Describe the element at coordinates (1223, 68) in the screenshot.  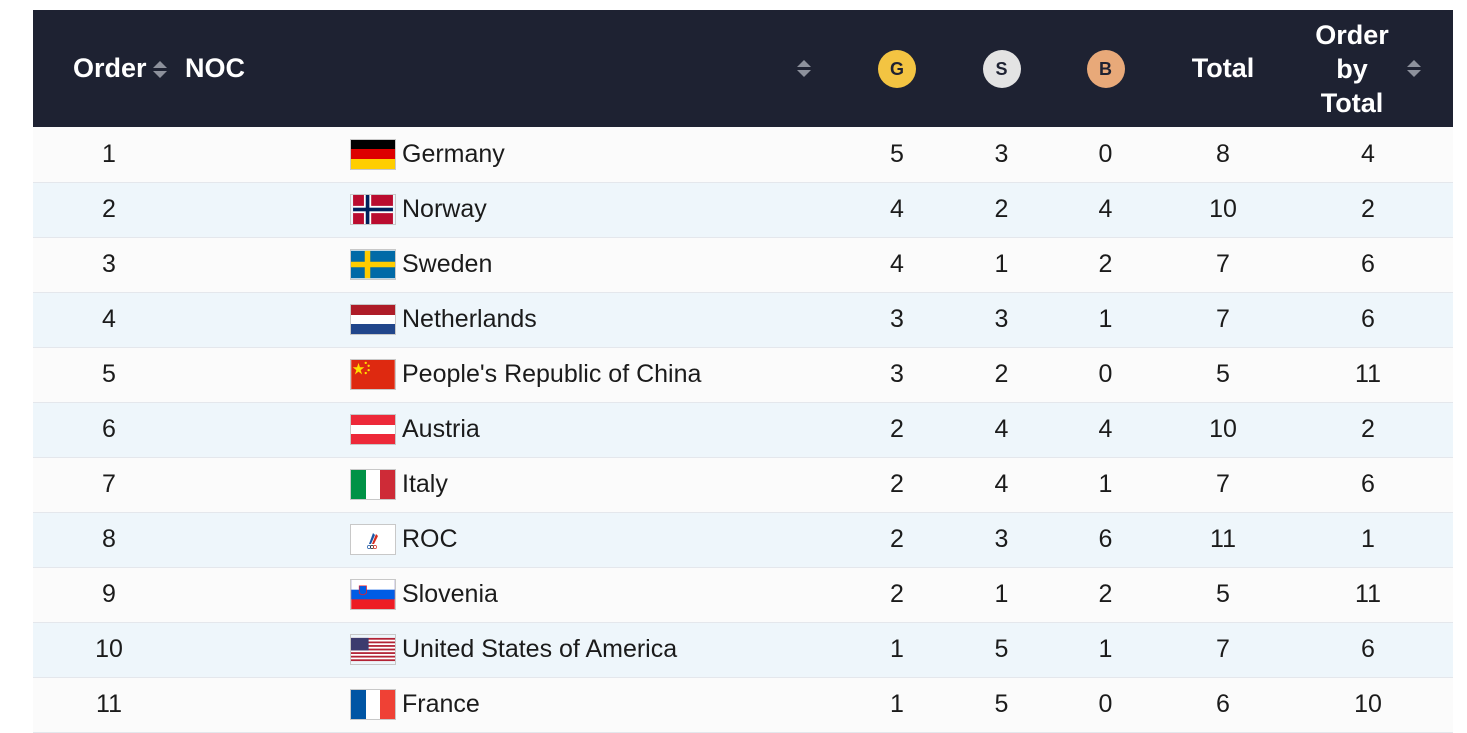
I see `total-column-header: Total` at that location.